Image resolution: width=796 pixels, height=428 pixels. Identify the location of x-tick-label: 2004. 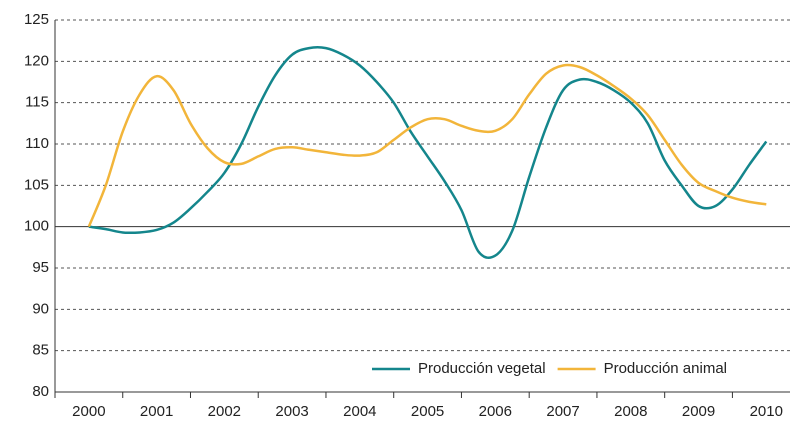
(359, 411).